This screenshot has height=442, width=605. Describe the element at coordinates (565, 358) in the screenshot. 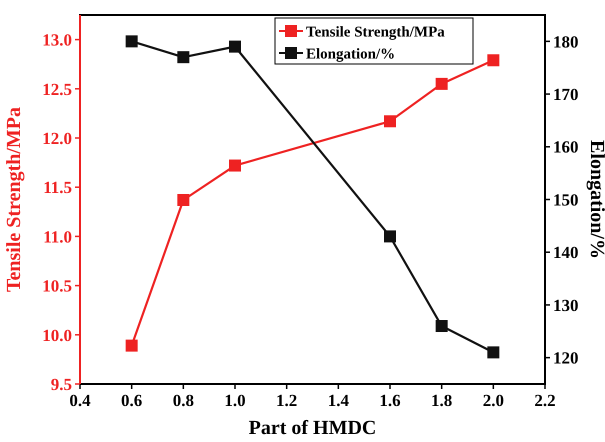

I see `y2-tick-label: 120` at that location.